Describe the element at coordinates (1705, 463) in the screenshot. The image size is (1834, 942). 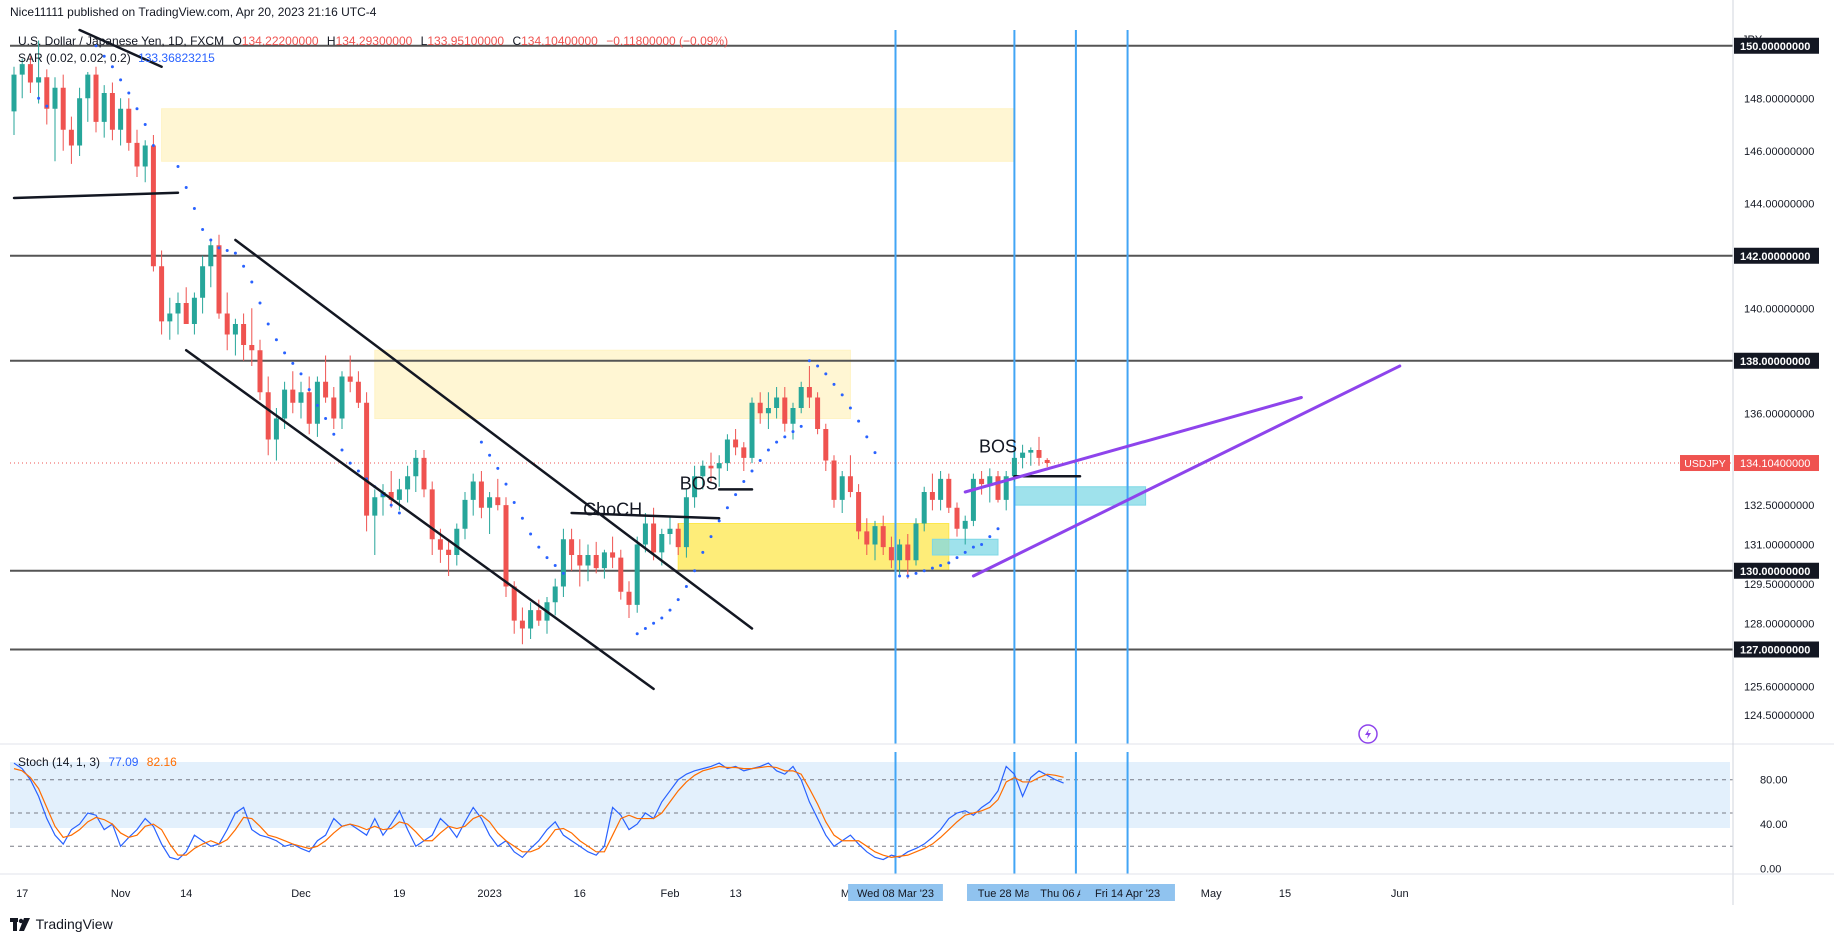
I see `symbol-tag` at that location.